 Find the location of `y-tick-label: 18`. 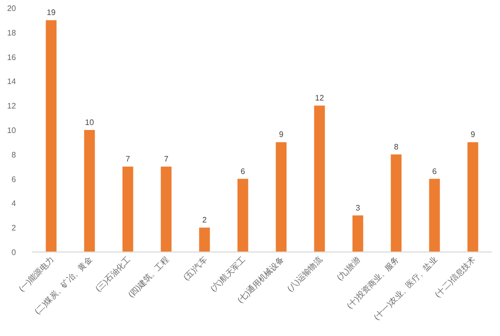

y-tick-label: 18 is located at coordinates (12, 33).